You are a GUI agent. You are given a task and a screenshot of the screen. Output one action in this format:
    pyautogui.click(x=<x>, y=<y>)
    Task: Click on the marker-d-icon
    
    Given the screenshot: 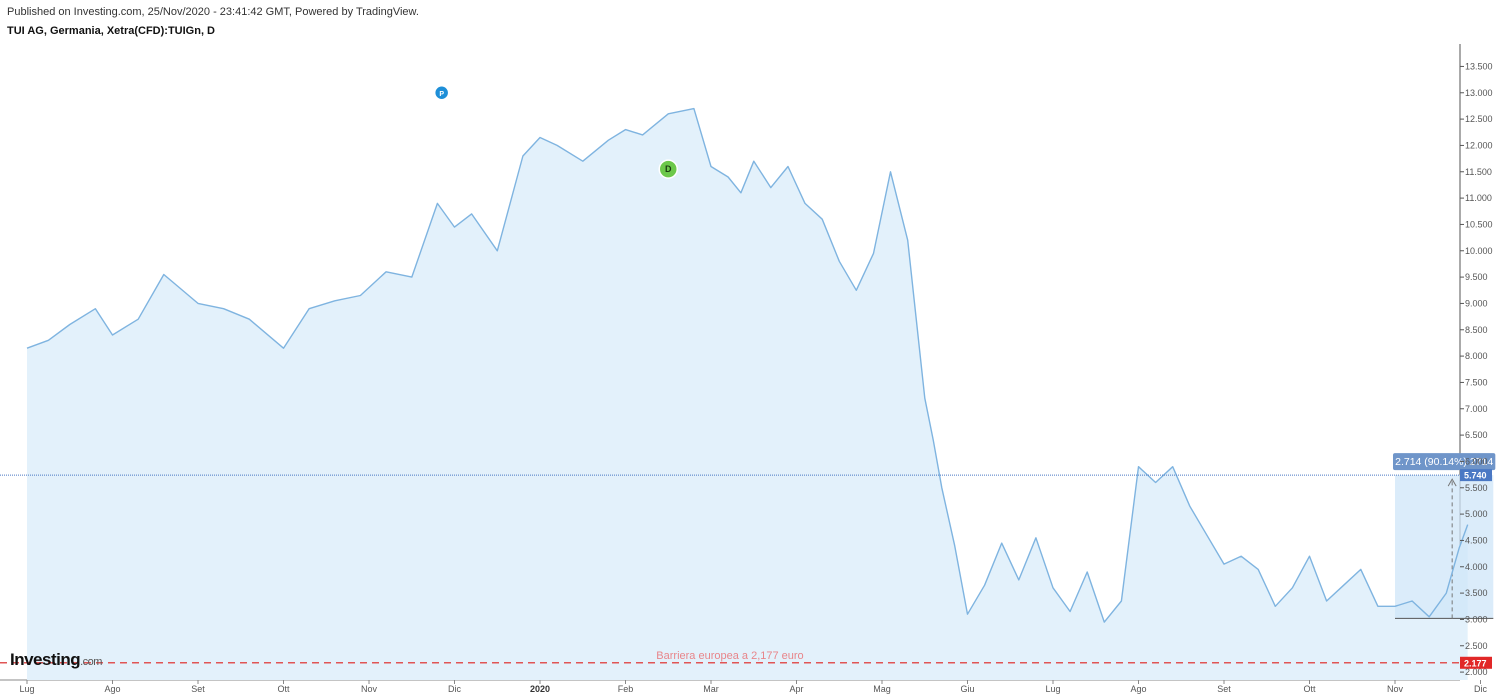 What is the action you would take?
    pyautogui.click(x=668, y=169)
    